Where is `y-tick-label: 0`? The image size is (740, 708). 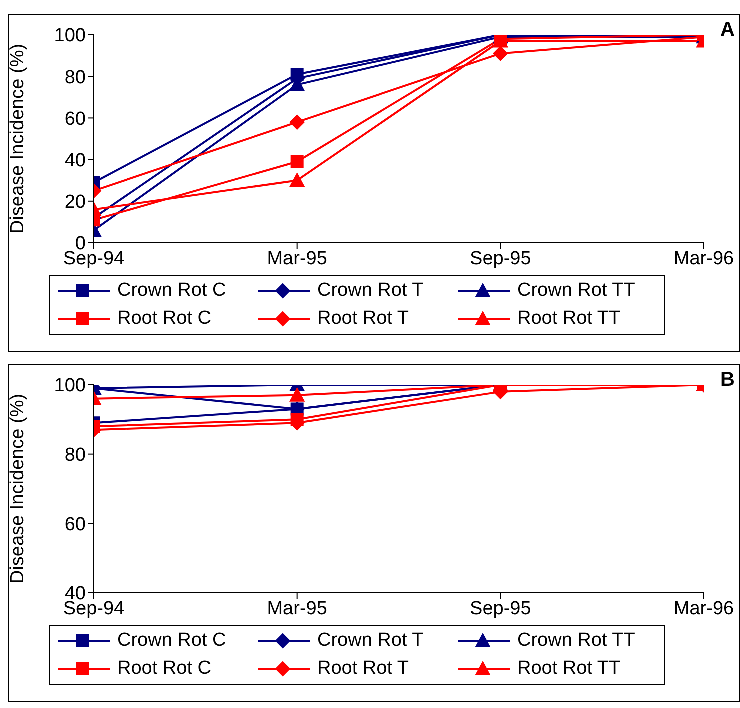
y-tick-label: 0 is located at coordinates (80, 244).